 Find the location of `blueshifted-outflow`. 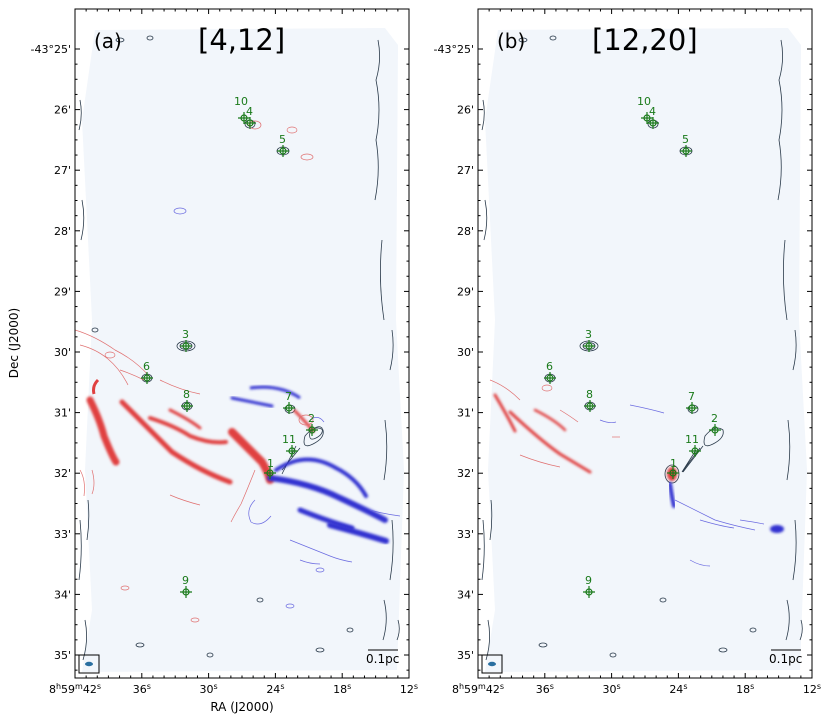

blueshifted-outflow is located at coordinates (691, 485).